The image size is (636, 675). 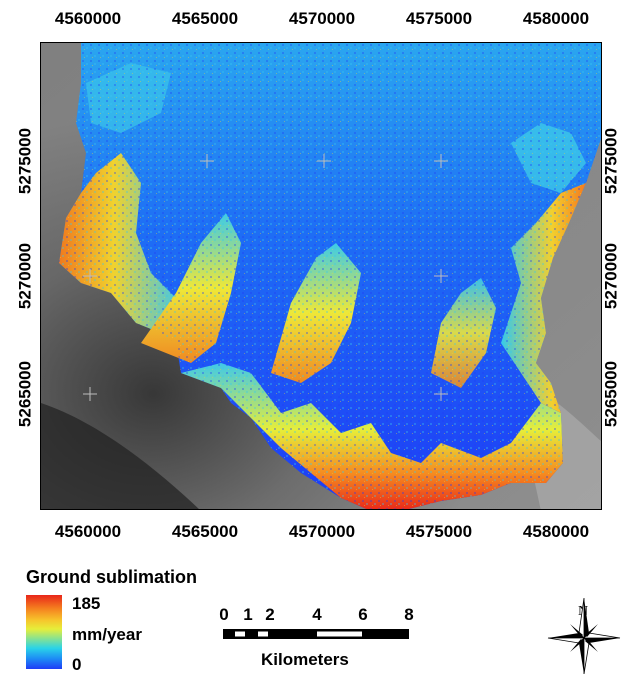 What do you see at coordinates (107, 634) in the screenshot?
I see `legend-unit-label: mm/year` at bounding box center [107, 634].